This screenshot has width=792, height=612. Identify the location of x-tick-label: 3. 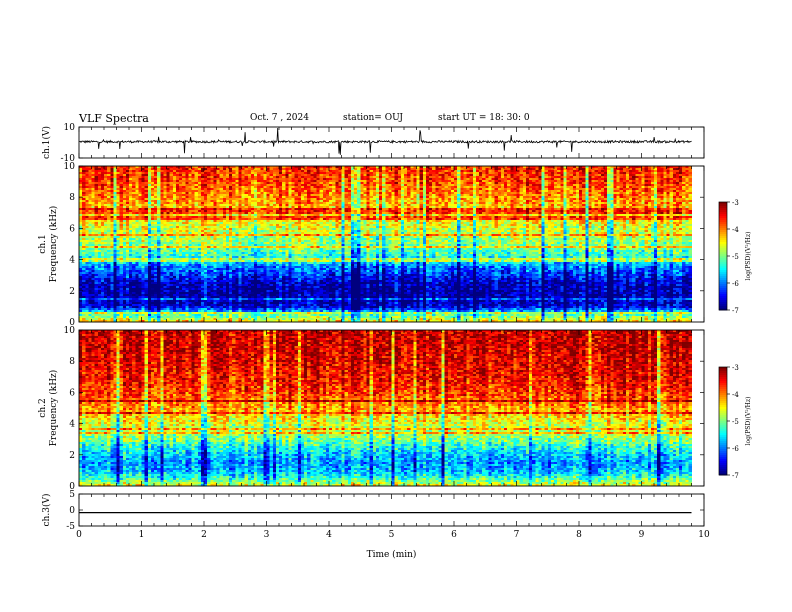
(267, 535).